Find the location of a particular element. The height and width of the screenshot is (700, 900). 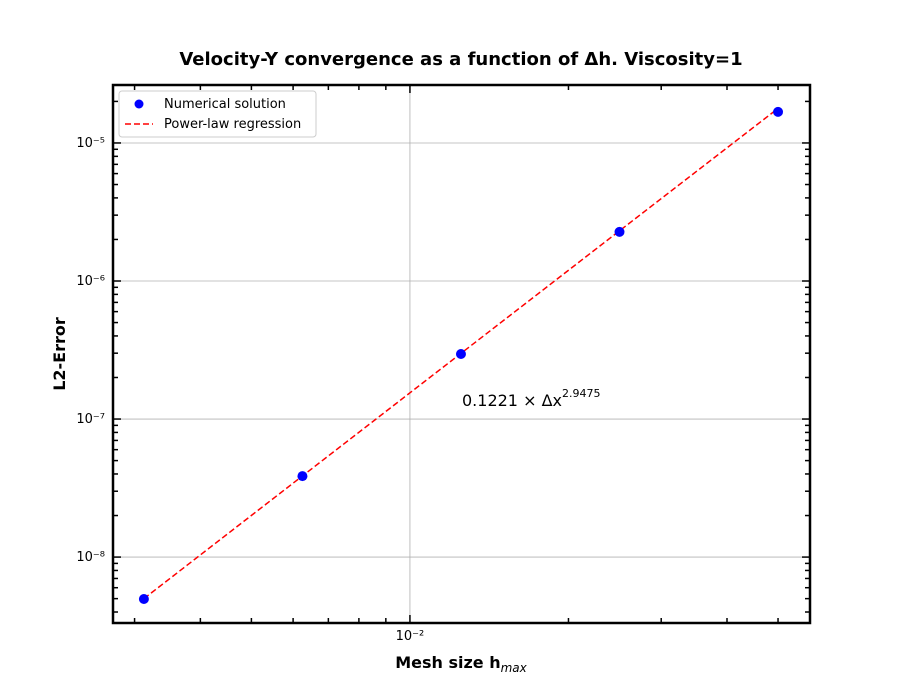

legend-label: Power-law regression is located at coordinates (232, 124).